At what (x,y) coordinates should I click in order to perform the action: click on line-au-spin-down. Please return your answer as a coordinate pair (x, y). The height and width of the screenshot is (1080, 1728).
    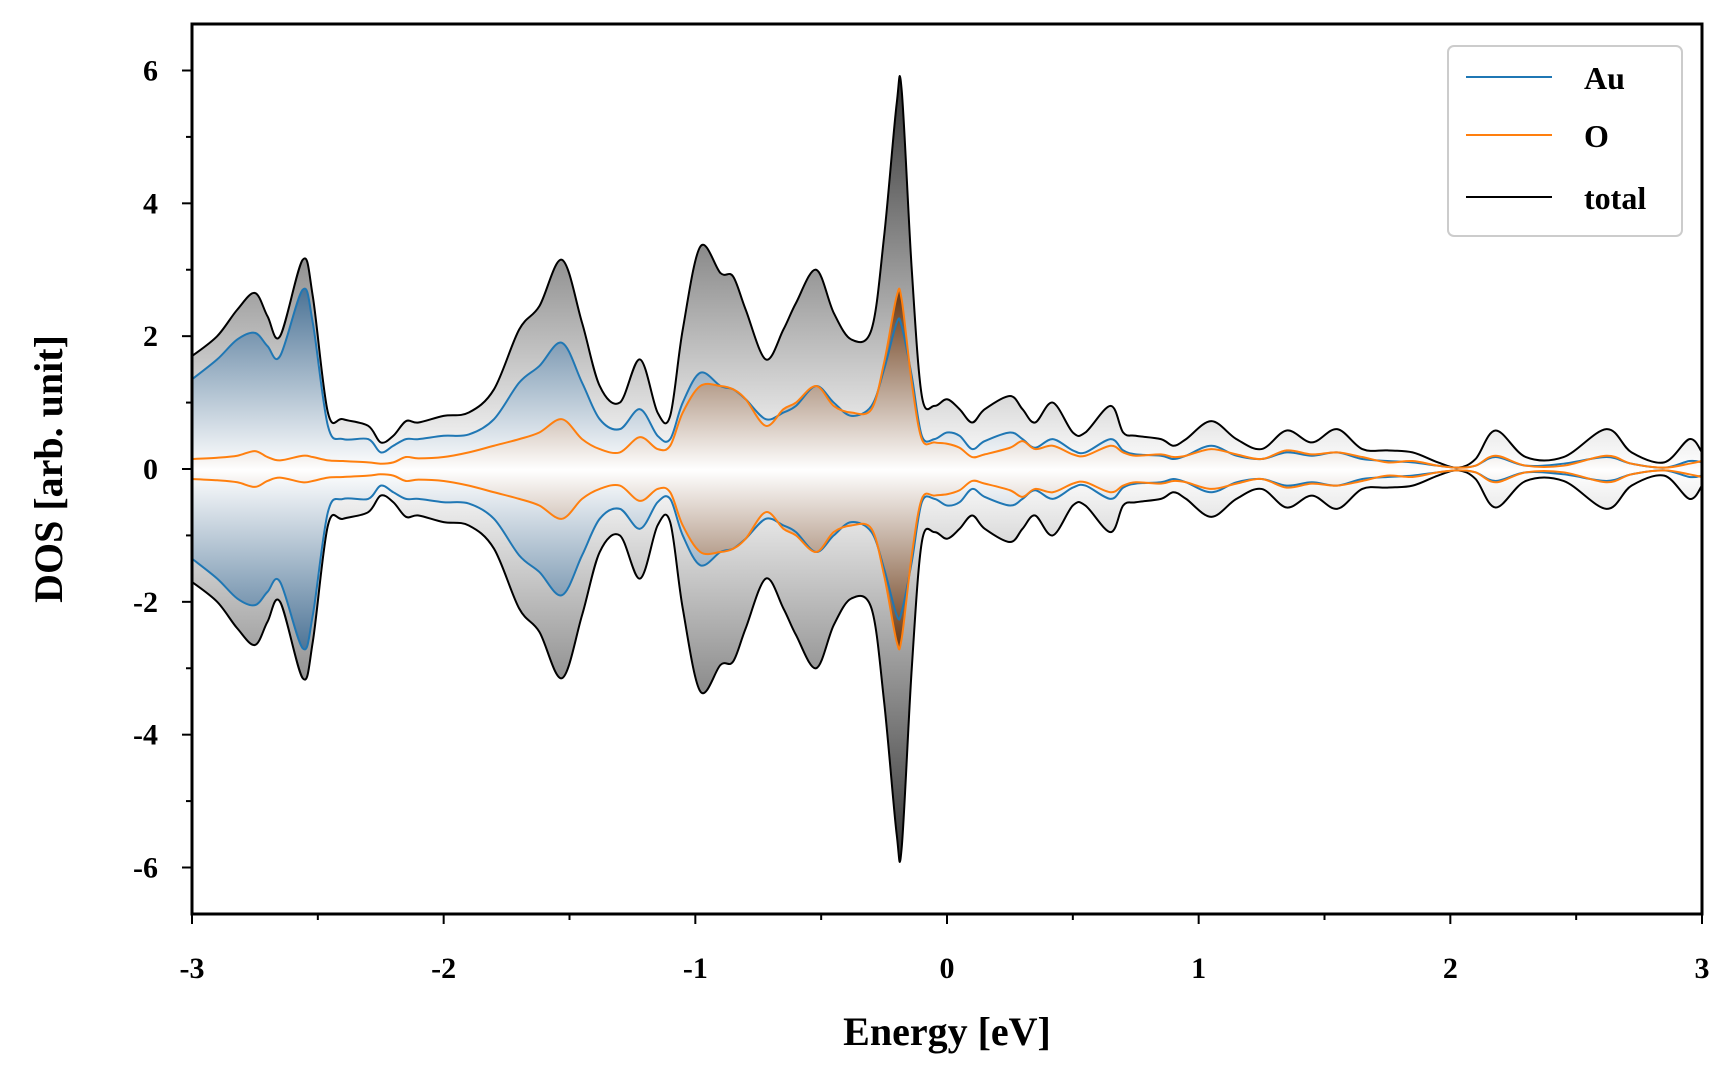
    Looking at the image, I should click on (947, 560).